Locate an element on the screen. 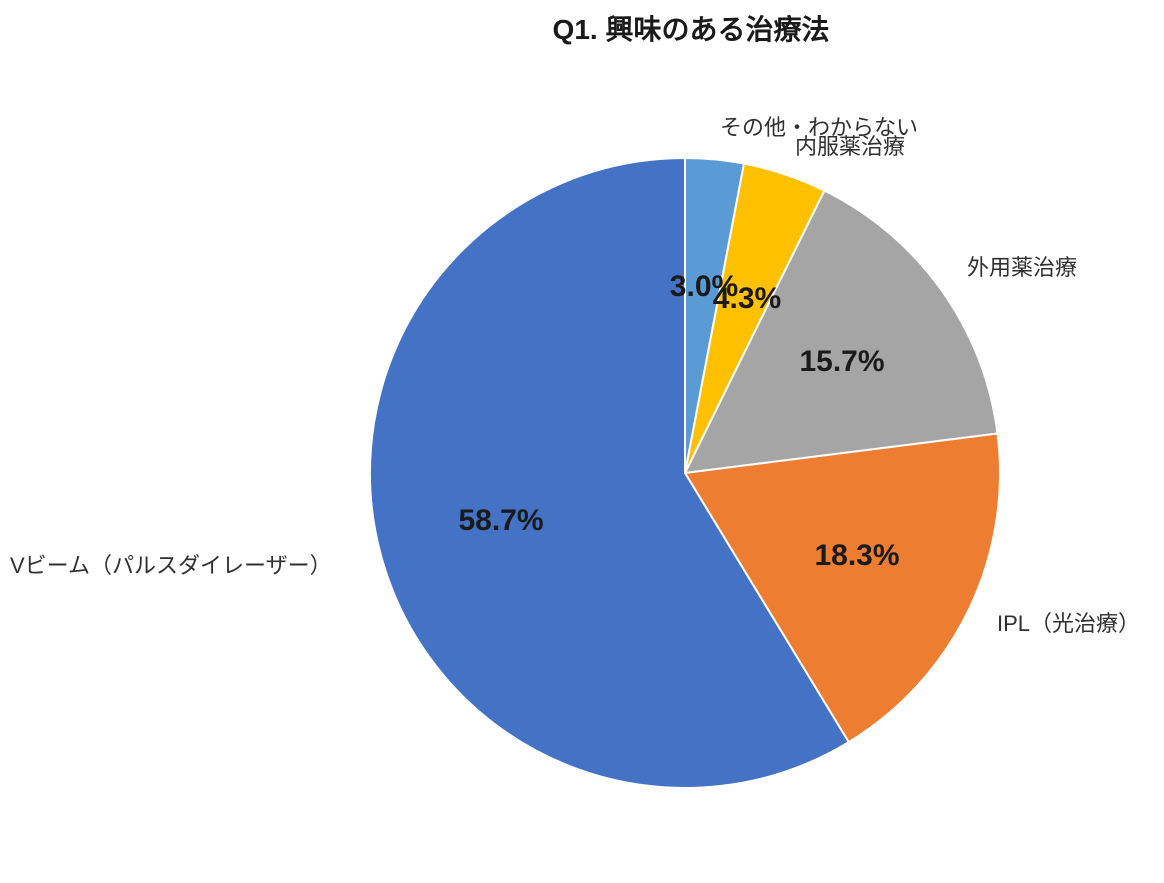 The height and width of the screenshot is (883, 1164). slice-label-ipl: IPL（光治療） is located at coordinates (1069, 623).